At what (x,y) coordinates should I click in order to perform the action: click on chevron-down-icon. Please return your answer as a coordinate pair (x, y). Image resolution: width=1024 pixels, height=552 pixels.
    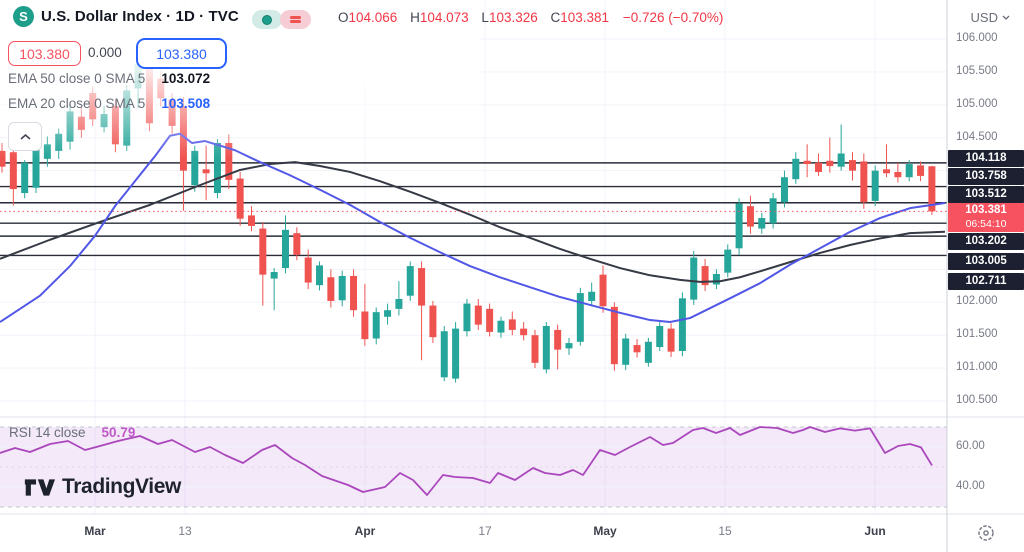
    Looking at the image, I should click on (1006, 17).